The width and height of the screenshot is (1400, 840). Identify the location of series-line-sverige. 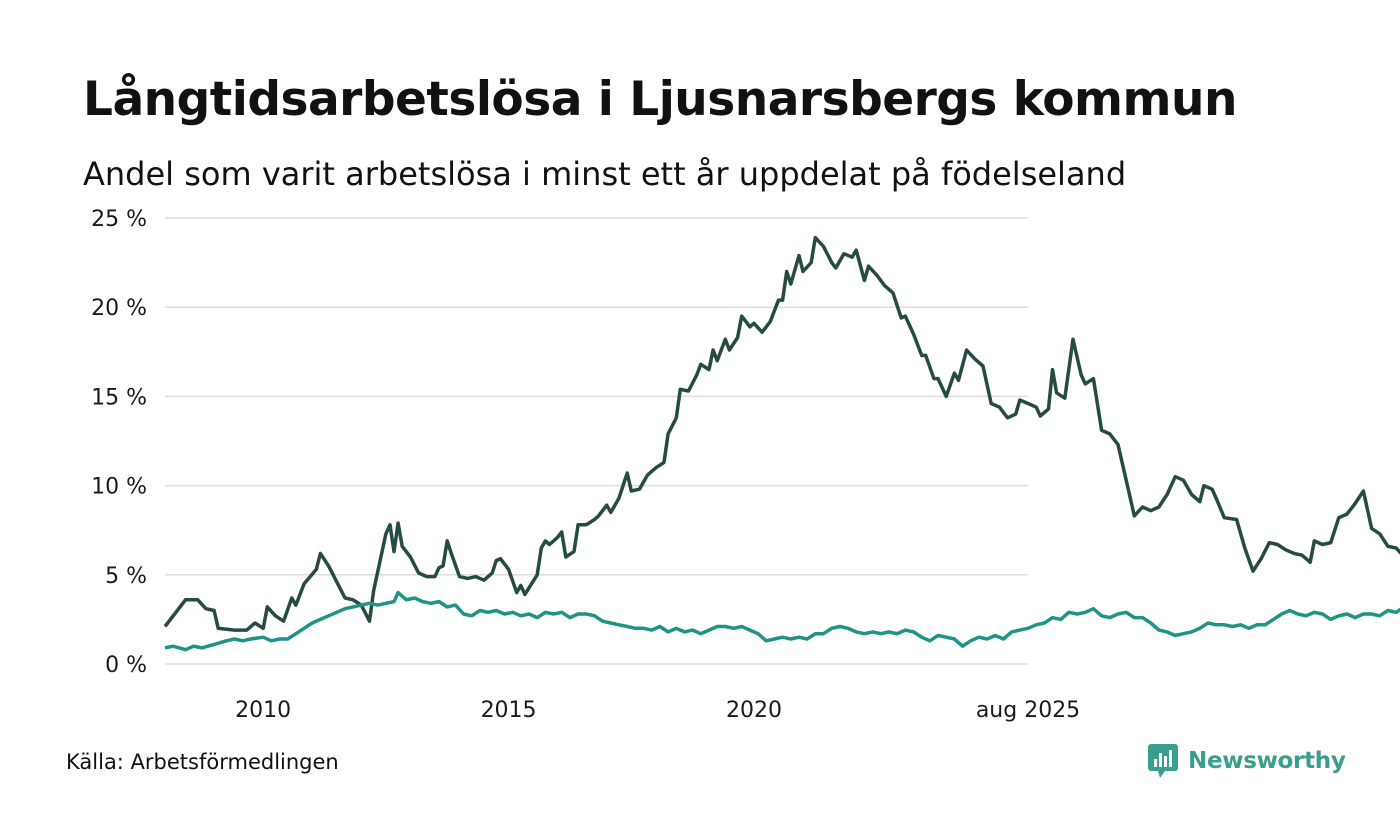
(782, 621).